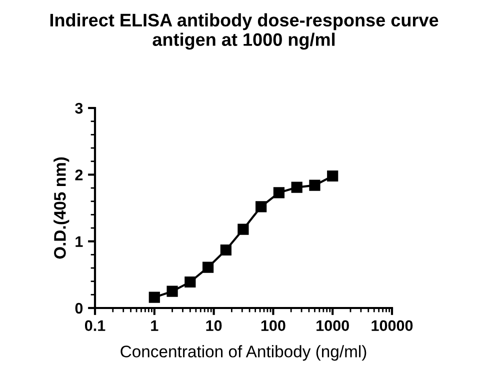 Image resolution: width=488 pixels, height=379 pixels. What do you see at coordinates (332, 326) in the screenshot?
I see `x-tick-label: 1000` at bounding box center [332, 326].